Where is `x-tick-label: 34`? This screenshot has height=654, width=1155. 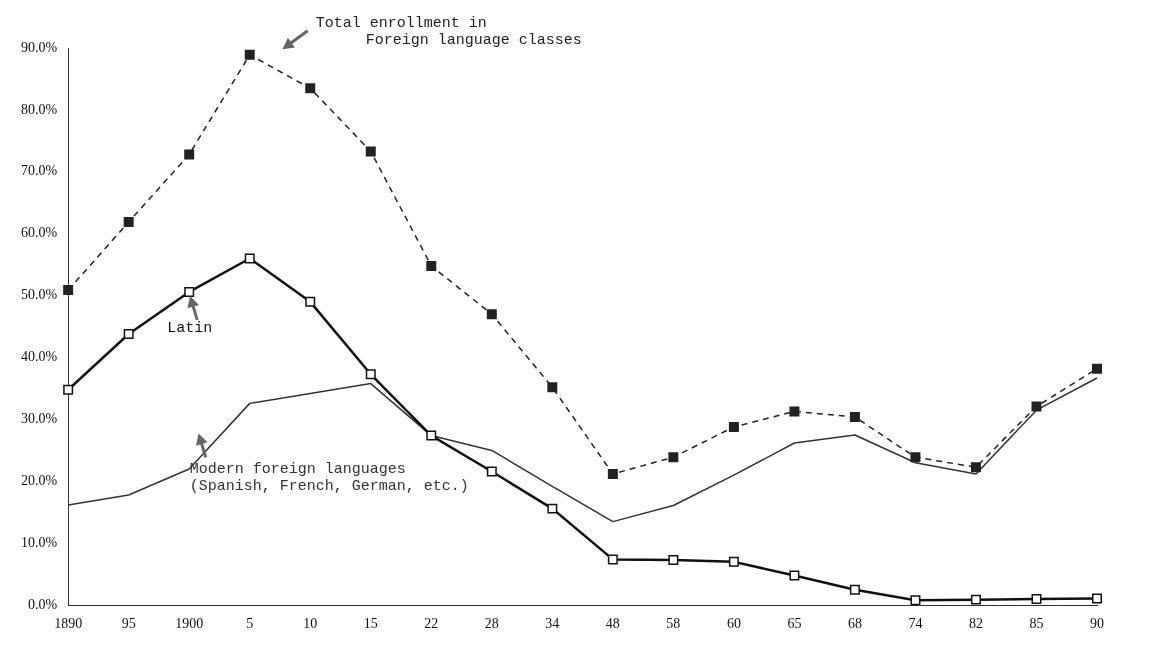
x-tick-label: 34 is located at coordinates (552, 624).